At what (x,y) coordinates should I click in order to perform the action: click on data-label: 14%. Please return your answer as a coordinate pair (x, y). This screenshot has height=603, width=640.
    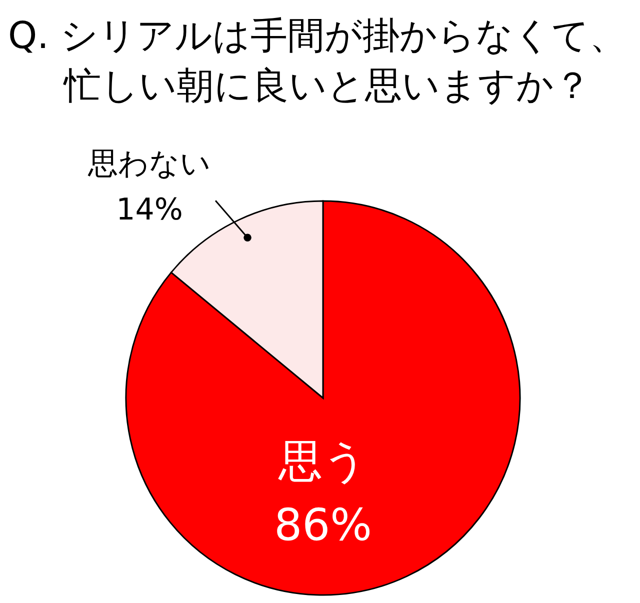
    Looking at the image, I should click on (149, 210).